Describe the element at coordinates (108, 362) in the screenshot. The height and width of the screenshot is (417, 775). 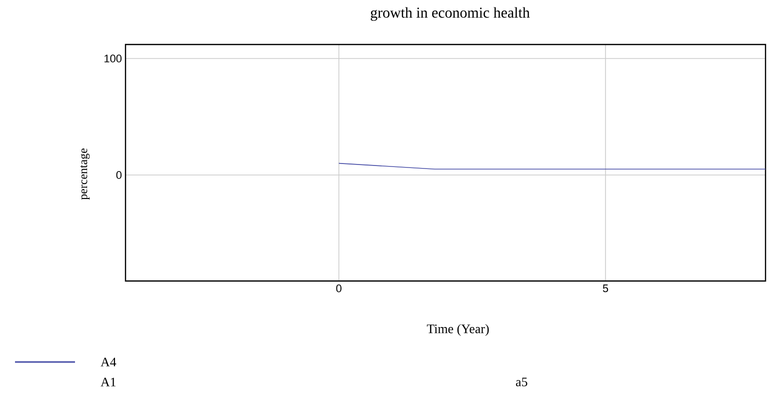
I see `legend-label: A4` at that location.